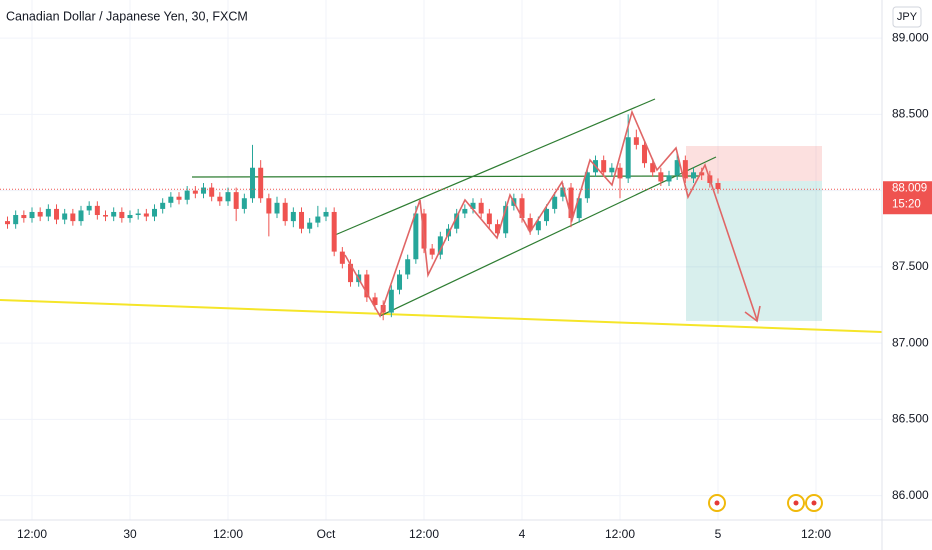  Describe the element at coordinates (910, 266) in the screenshot. I see `y-tick-label: 87.500` at that location.